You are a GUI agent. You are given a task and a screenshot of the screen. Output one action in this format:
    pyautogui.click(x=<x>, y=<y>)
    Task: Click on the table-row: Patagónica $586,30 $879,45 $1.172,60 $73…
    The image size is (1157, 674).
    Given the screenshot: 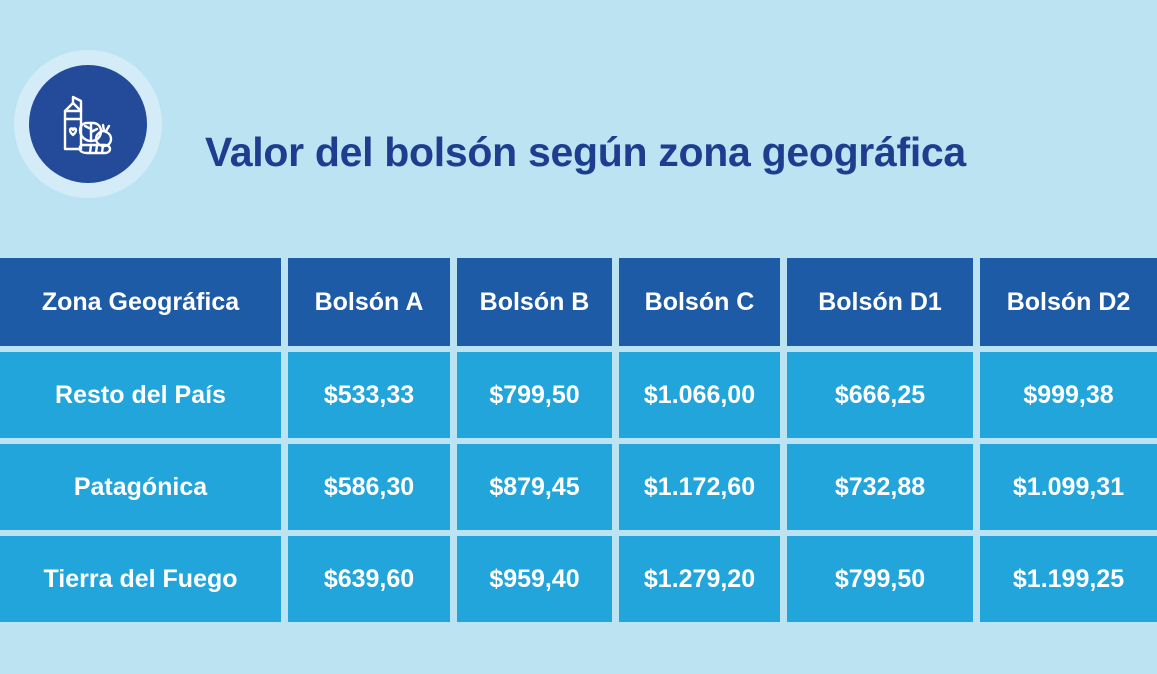 What is the action you would take?
    pyautogui.click(x=578, y=487)
    